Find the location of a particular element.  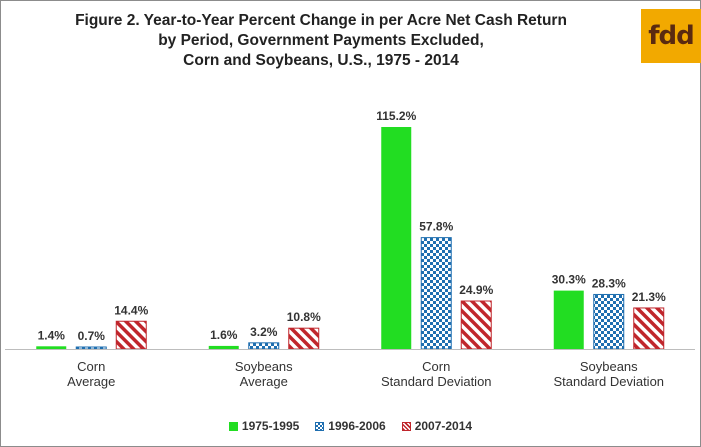

data-label: 115.2% is located at coordinates (396, 116).